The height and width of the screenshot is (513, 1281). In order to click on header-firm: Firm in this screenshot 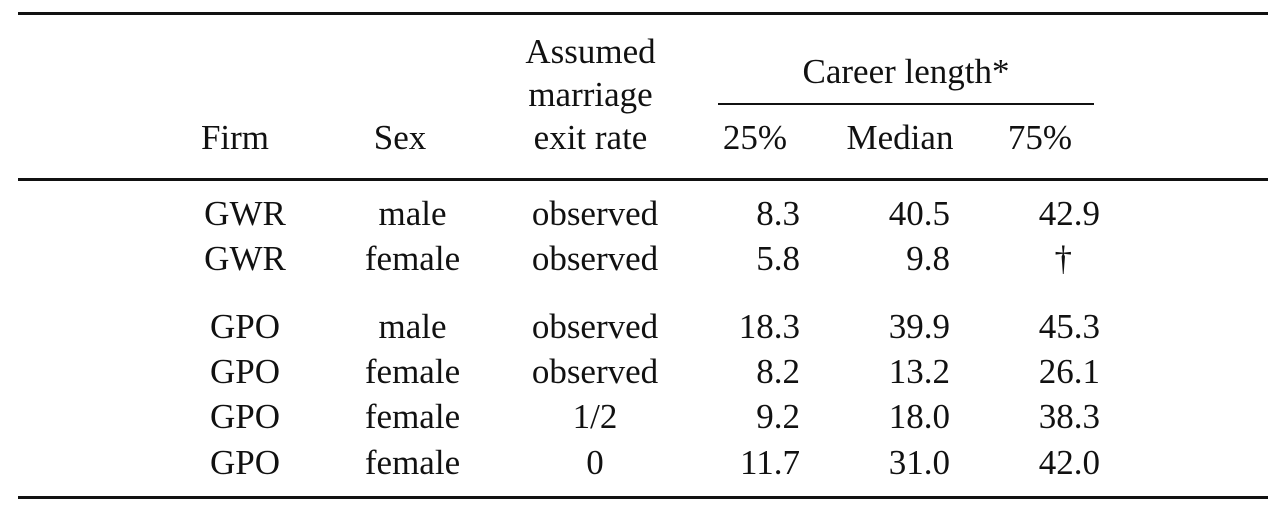, I will do `click(235, 137)`.